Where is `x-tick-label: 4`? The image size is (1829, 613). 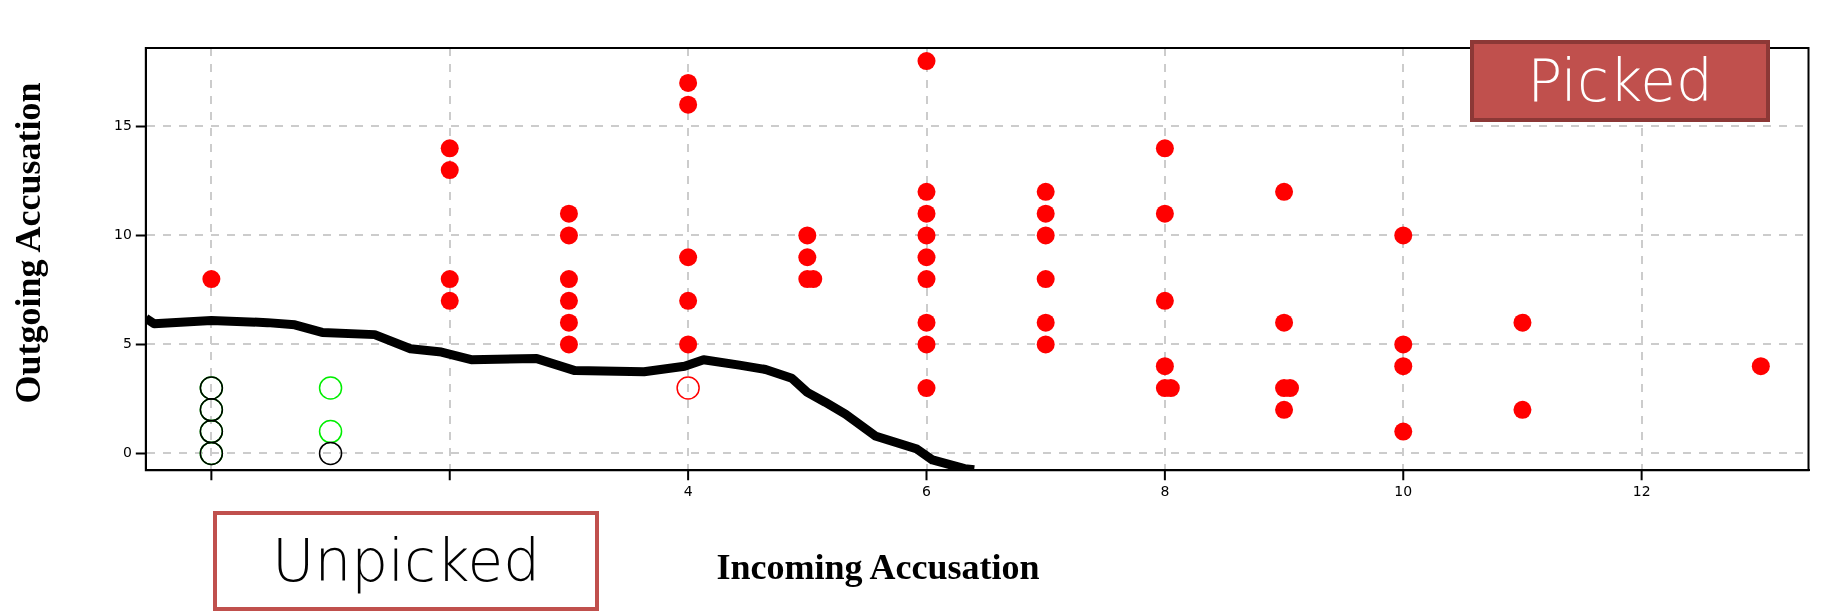
x-tick-label: 4 is located at coordinates (688, 491).